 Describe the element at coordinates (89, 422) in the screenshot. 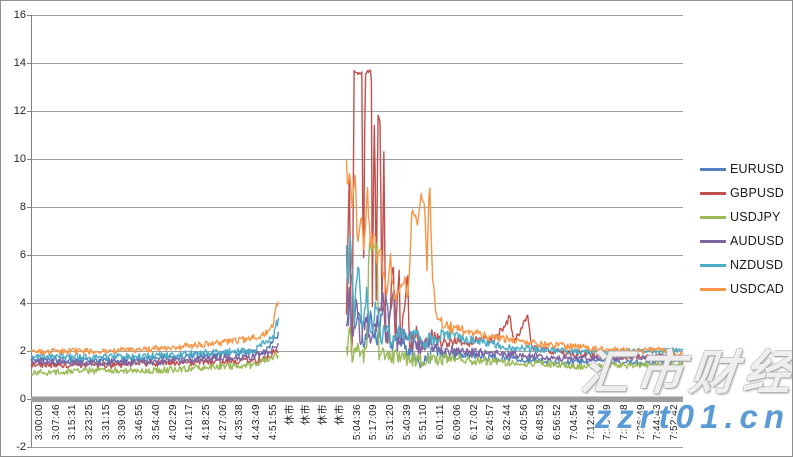

I see `x-axis-label: 3:23:25` at that location.